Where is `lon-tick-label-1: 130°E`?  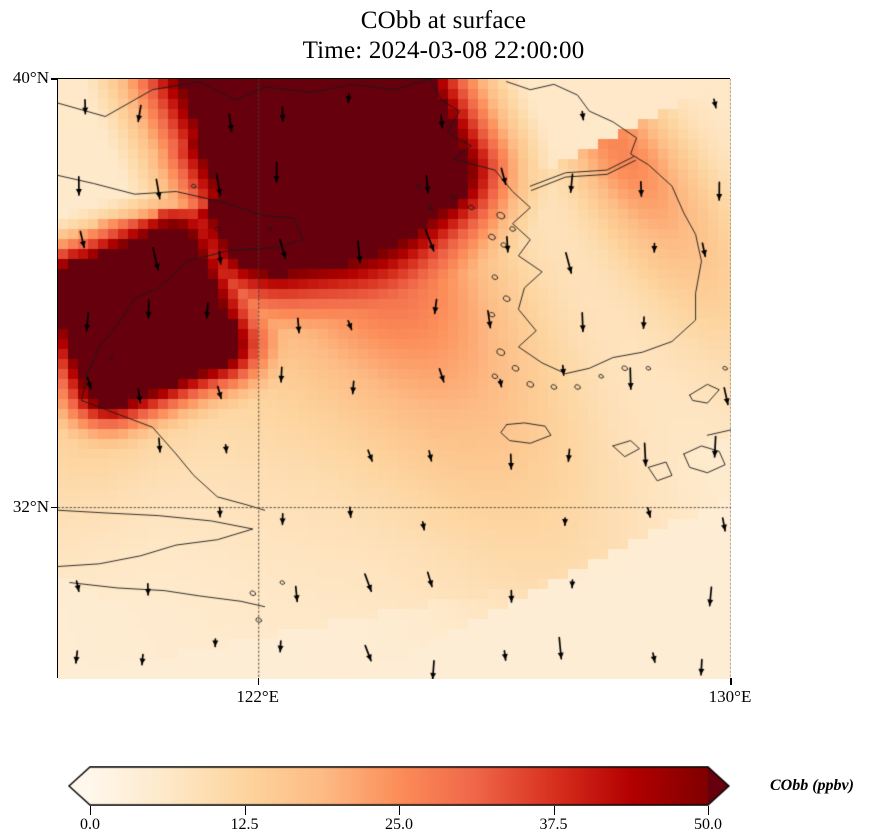
lon-tick-label-1: 130°E is located at coordinates (730, 696).